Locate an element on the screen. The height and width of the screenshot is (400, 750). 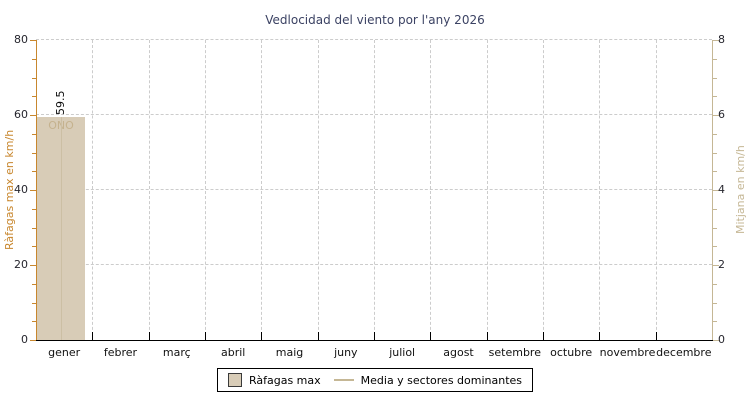
left-tick-label: 60 is located at coordinates (21, 114).